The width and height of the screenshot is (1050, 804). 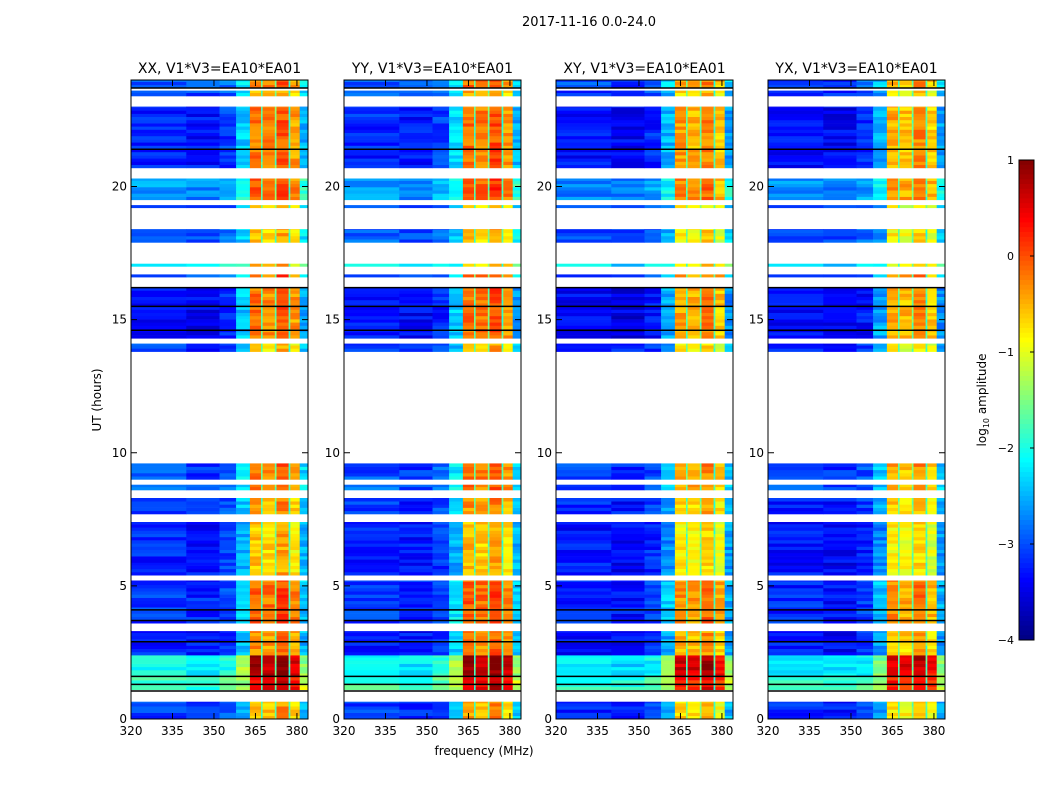 What do you see at coordinates (548, 719) in the screenshot?
I see `y-tick-label: 0` at bounding box center [548, 719].